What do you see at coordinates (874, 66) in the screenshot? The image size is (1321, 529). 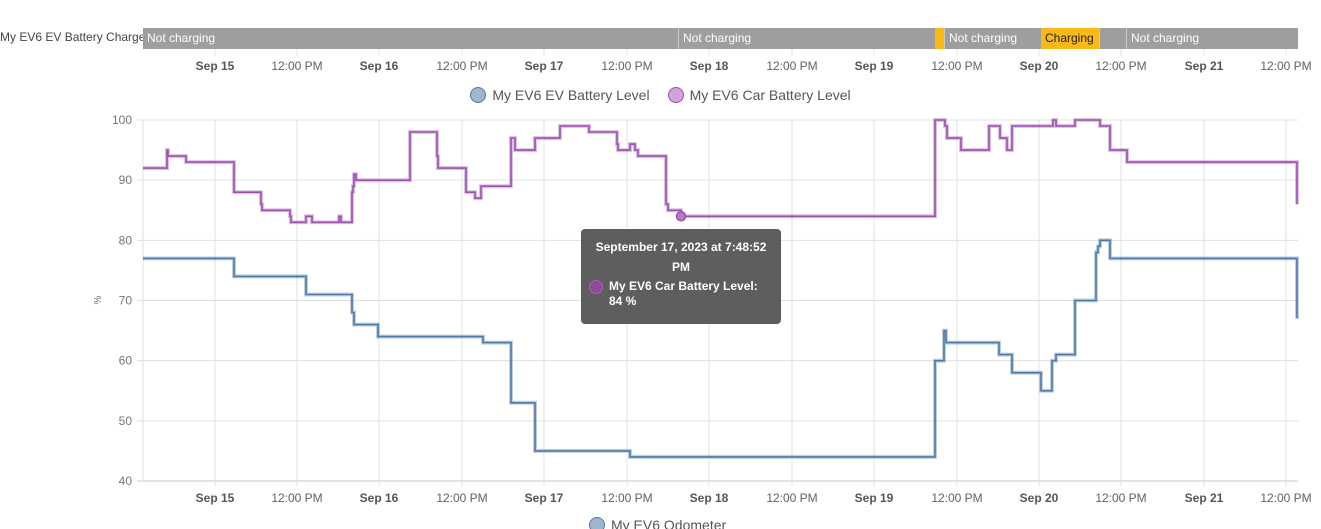 I see `timeline-x-tick-label: Sep 19` at bounding box center [874, 66].